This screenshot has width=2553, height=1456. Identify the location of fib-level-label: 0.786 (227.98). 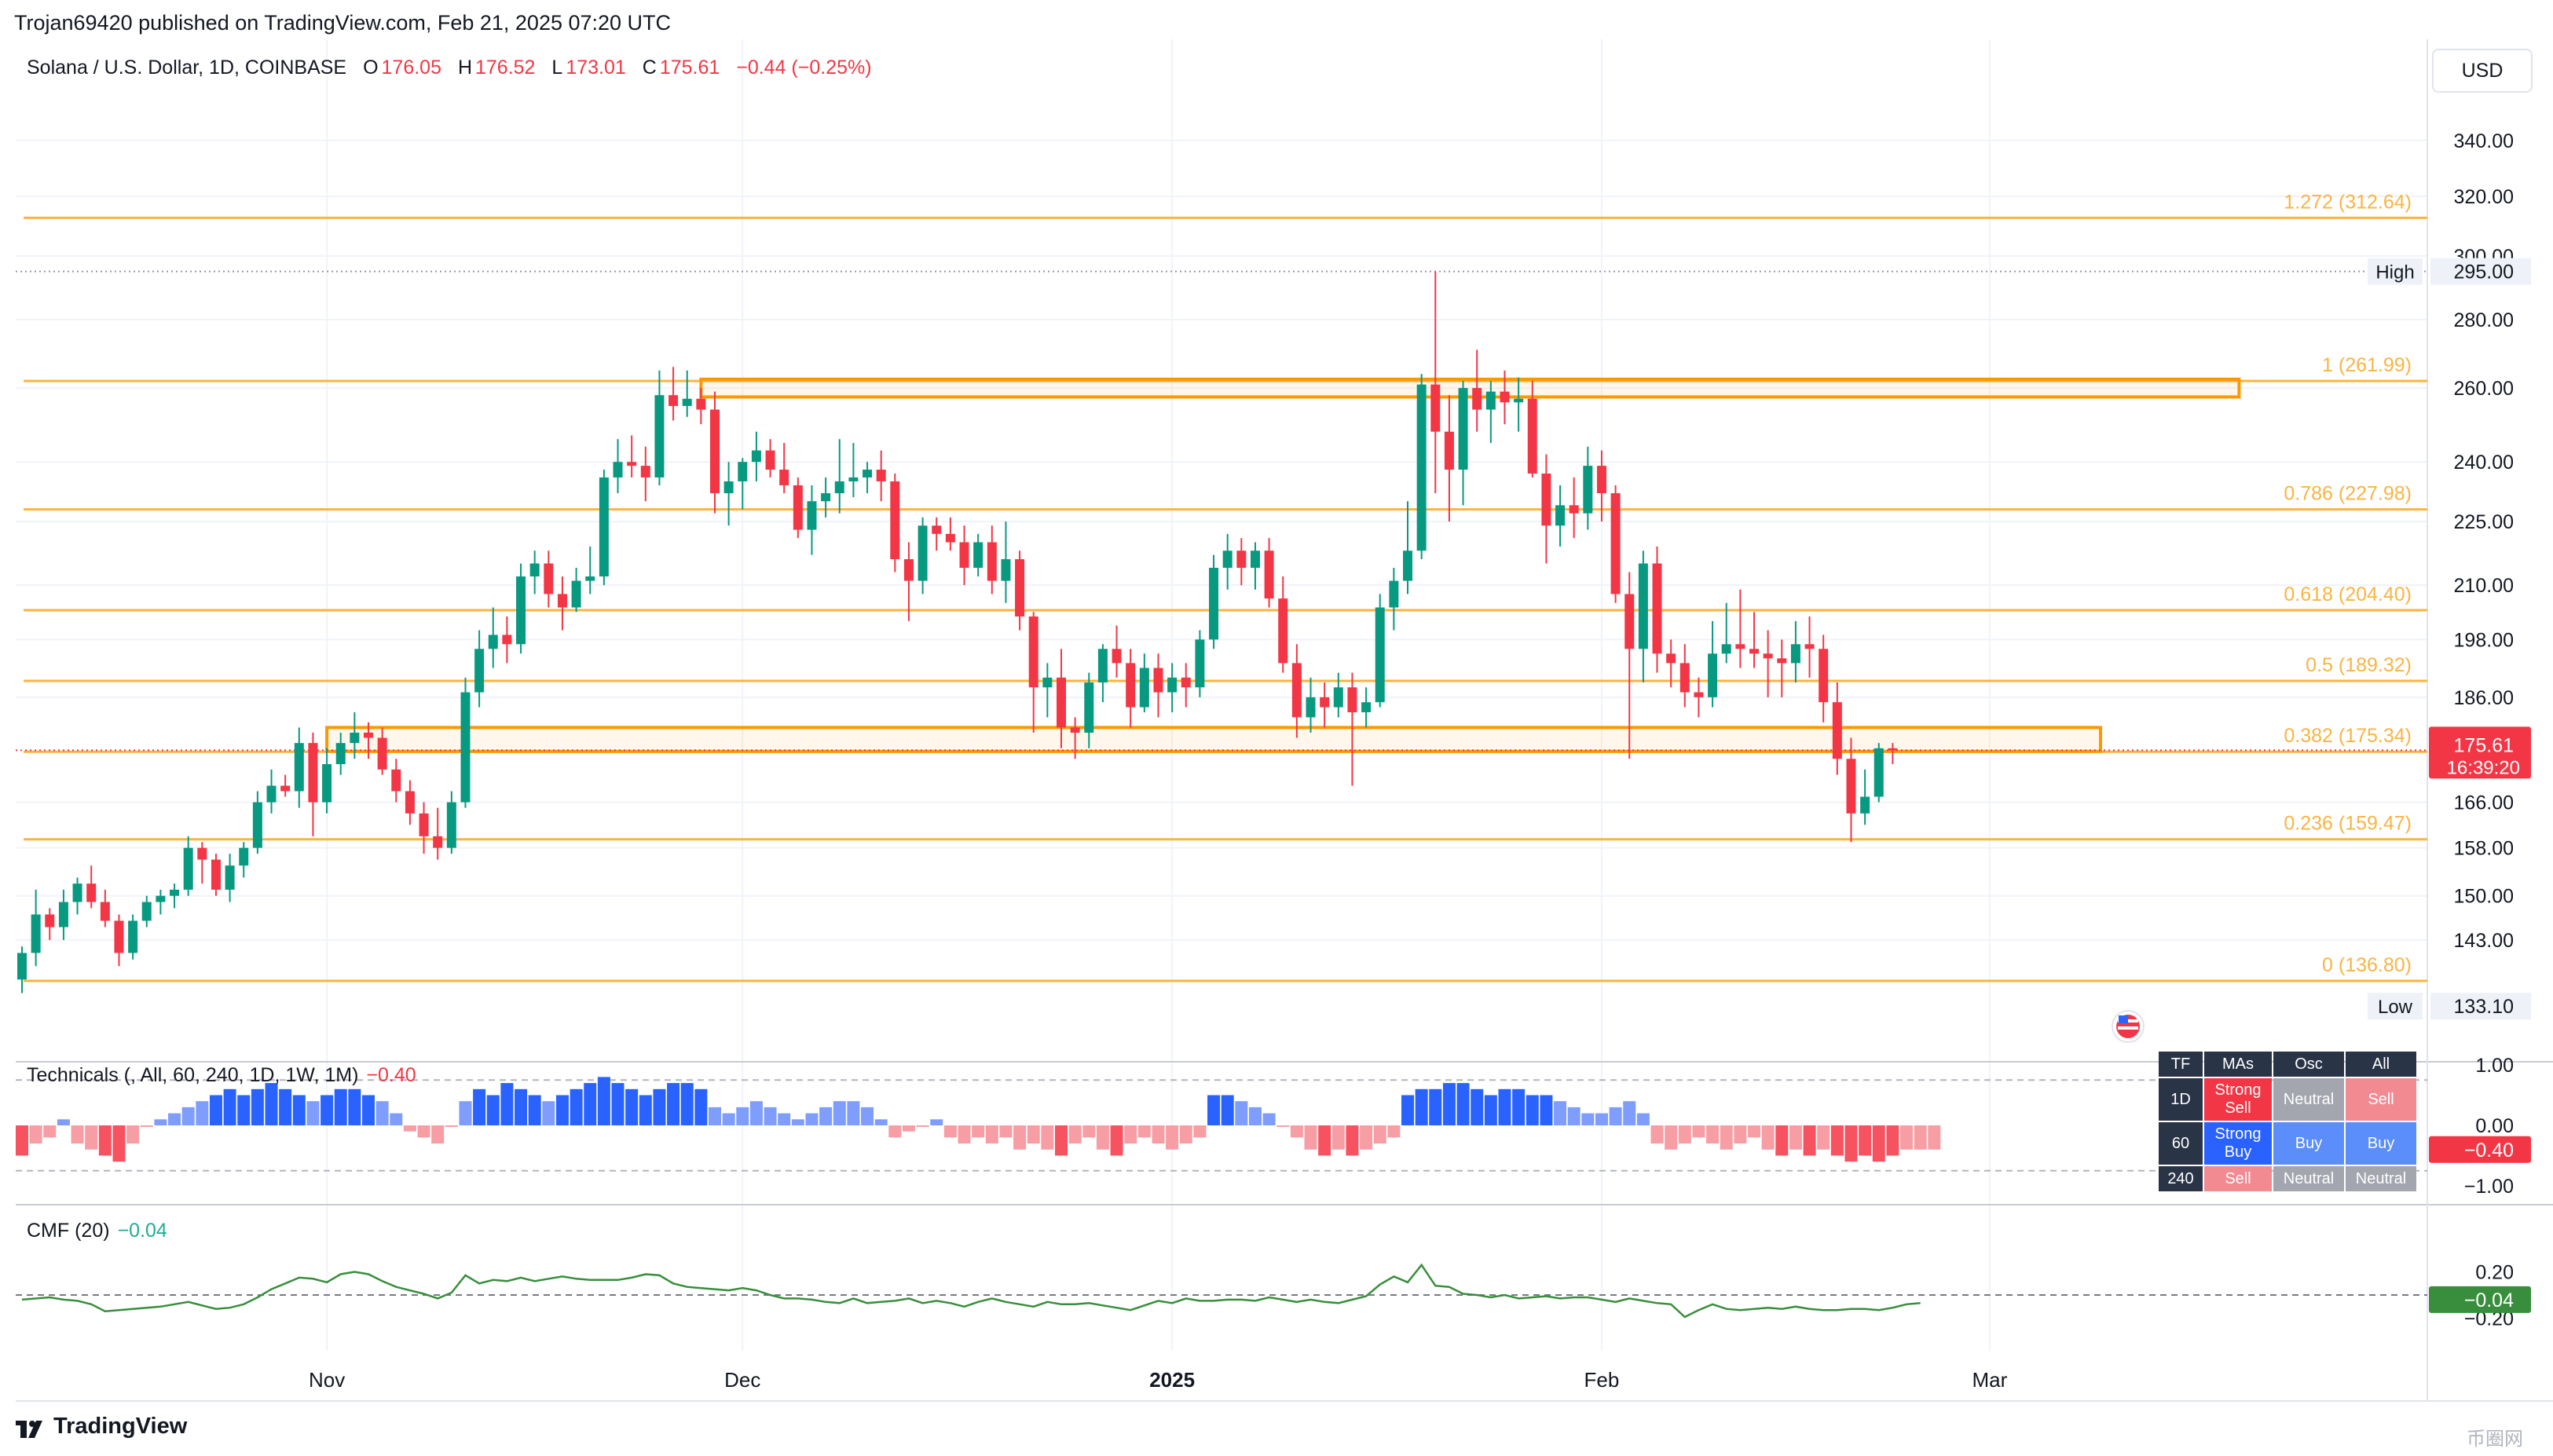
(2348, 494).